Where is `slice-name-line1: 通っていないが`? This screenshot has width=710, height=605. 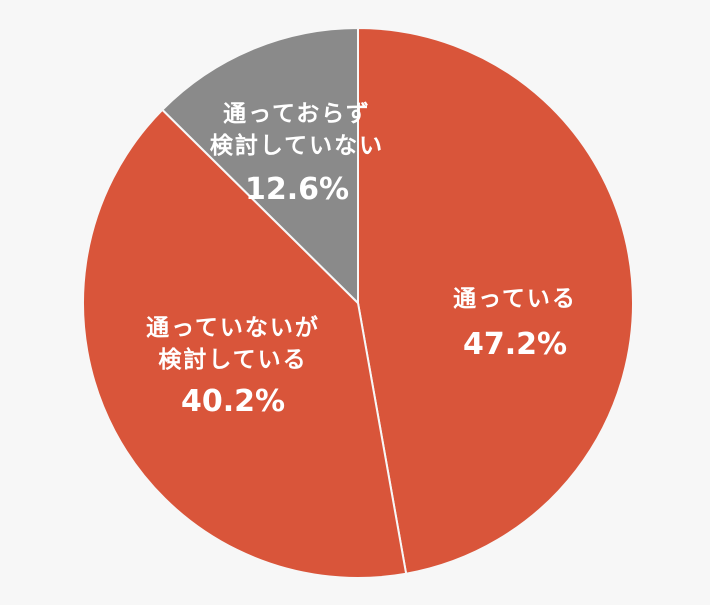
slice-name-line1: 通っていないが is located at coordinates (233, 328).